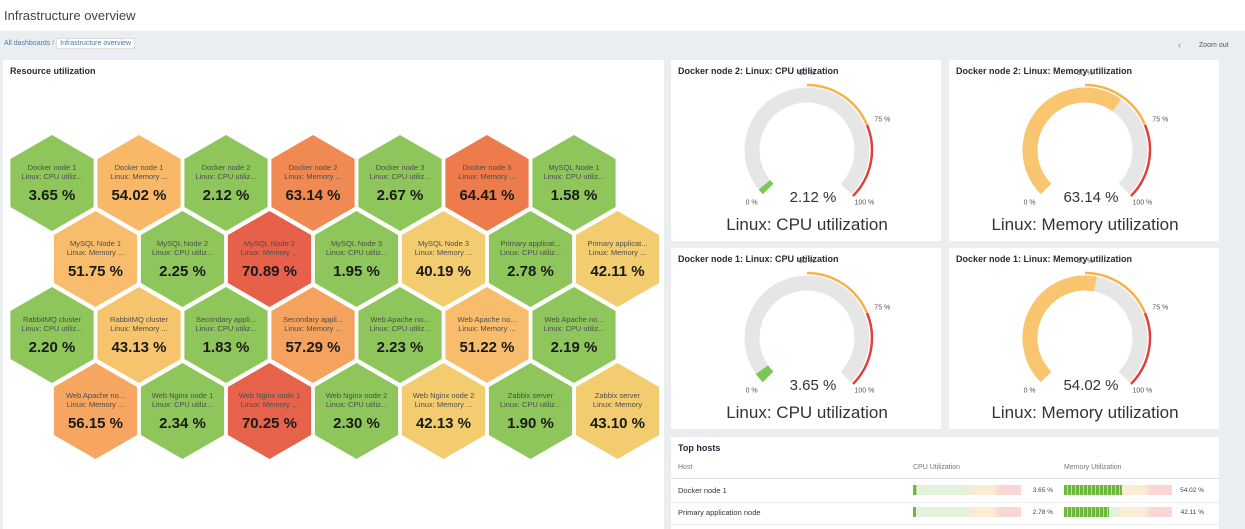 This screenshot has width=1245, height=529. I want to click on cell-host: Docker node 3, so click(487, 167).